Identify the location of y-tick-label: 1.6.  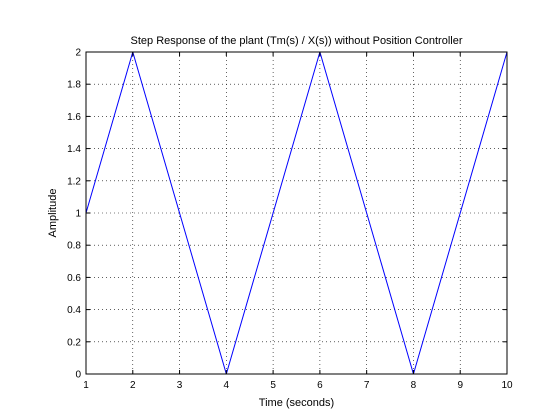
(74, 117).